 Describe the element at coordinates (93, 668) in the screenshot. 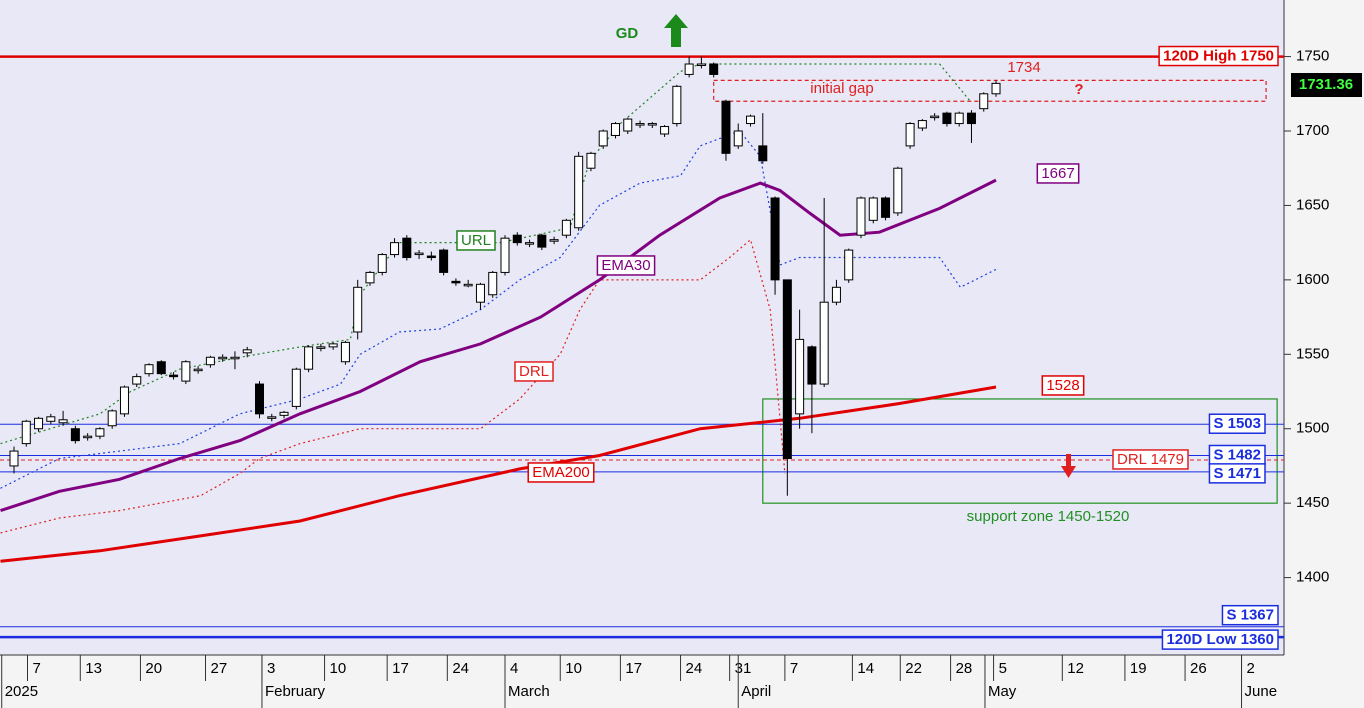

I see `x-tick-label: 13` at that location.